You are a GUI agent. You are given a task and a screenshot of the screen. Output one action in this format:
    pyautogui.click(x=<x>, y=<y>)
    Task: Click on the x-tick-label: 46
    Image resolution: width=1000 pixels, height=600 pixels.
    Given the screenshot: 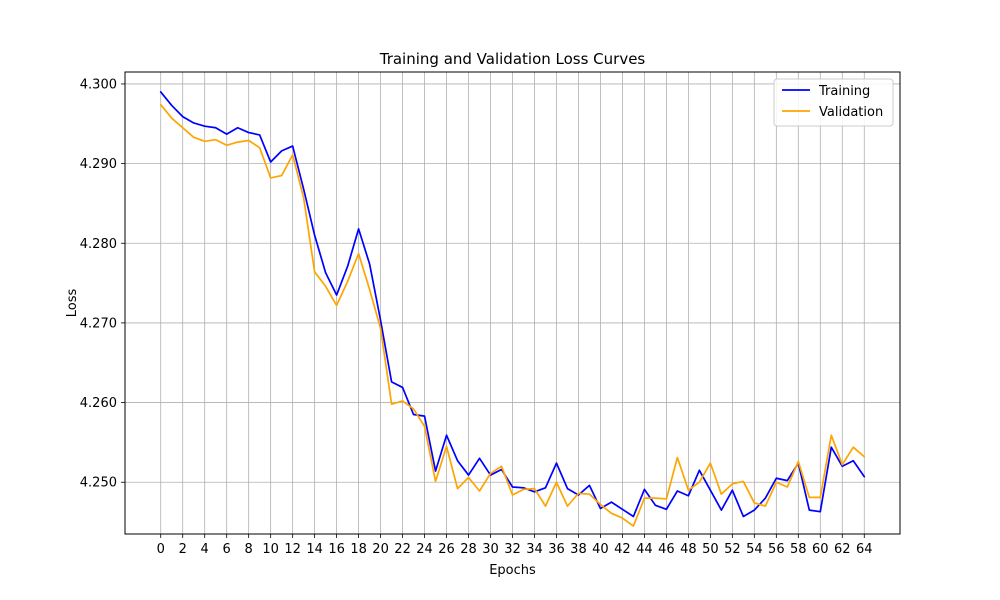 What is the action you would take?
    pyautogui.click(x=666, y=549)
    